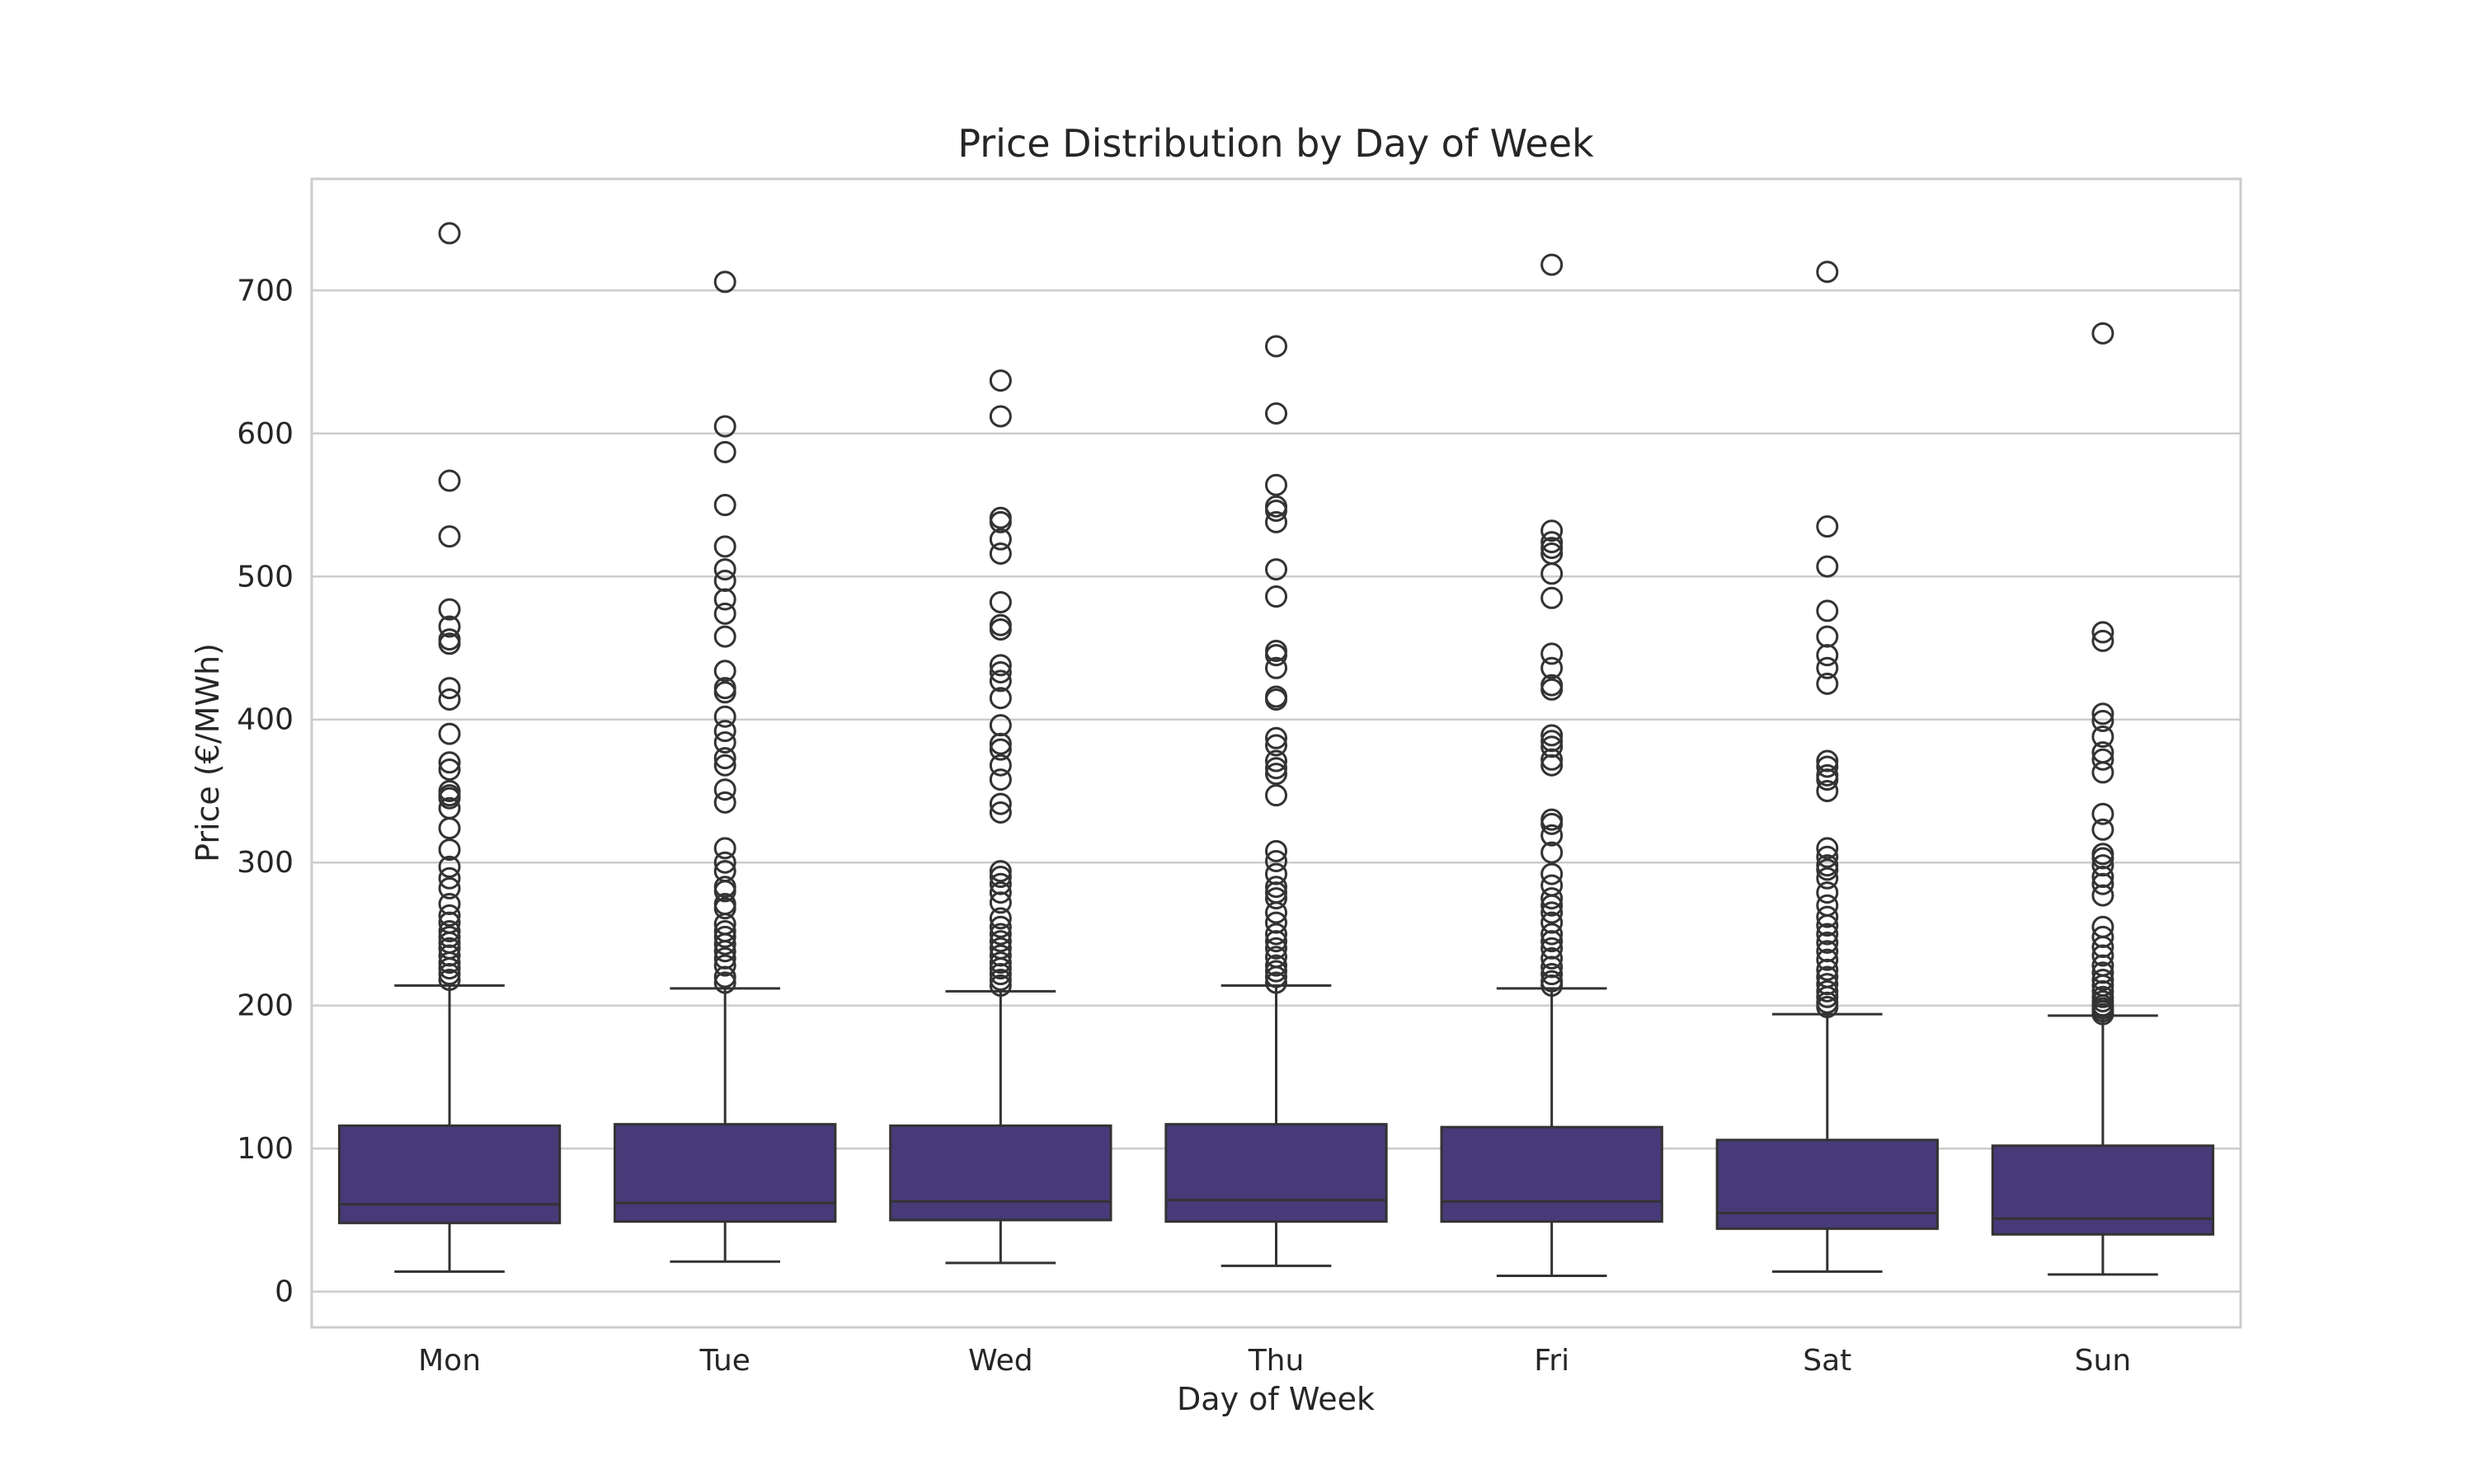 This screenshot has width=2474, height=1484. What do you see at coordinates (265, 791) in the screenshot?
I see `y-axis-ticks: 0 100 200 300 400 500 600 700` at bounding box center [265, 791].